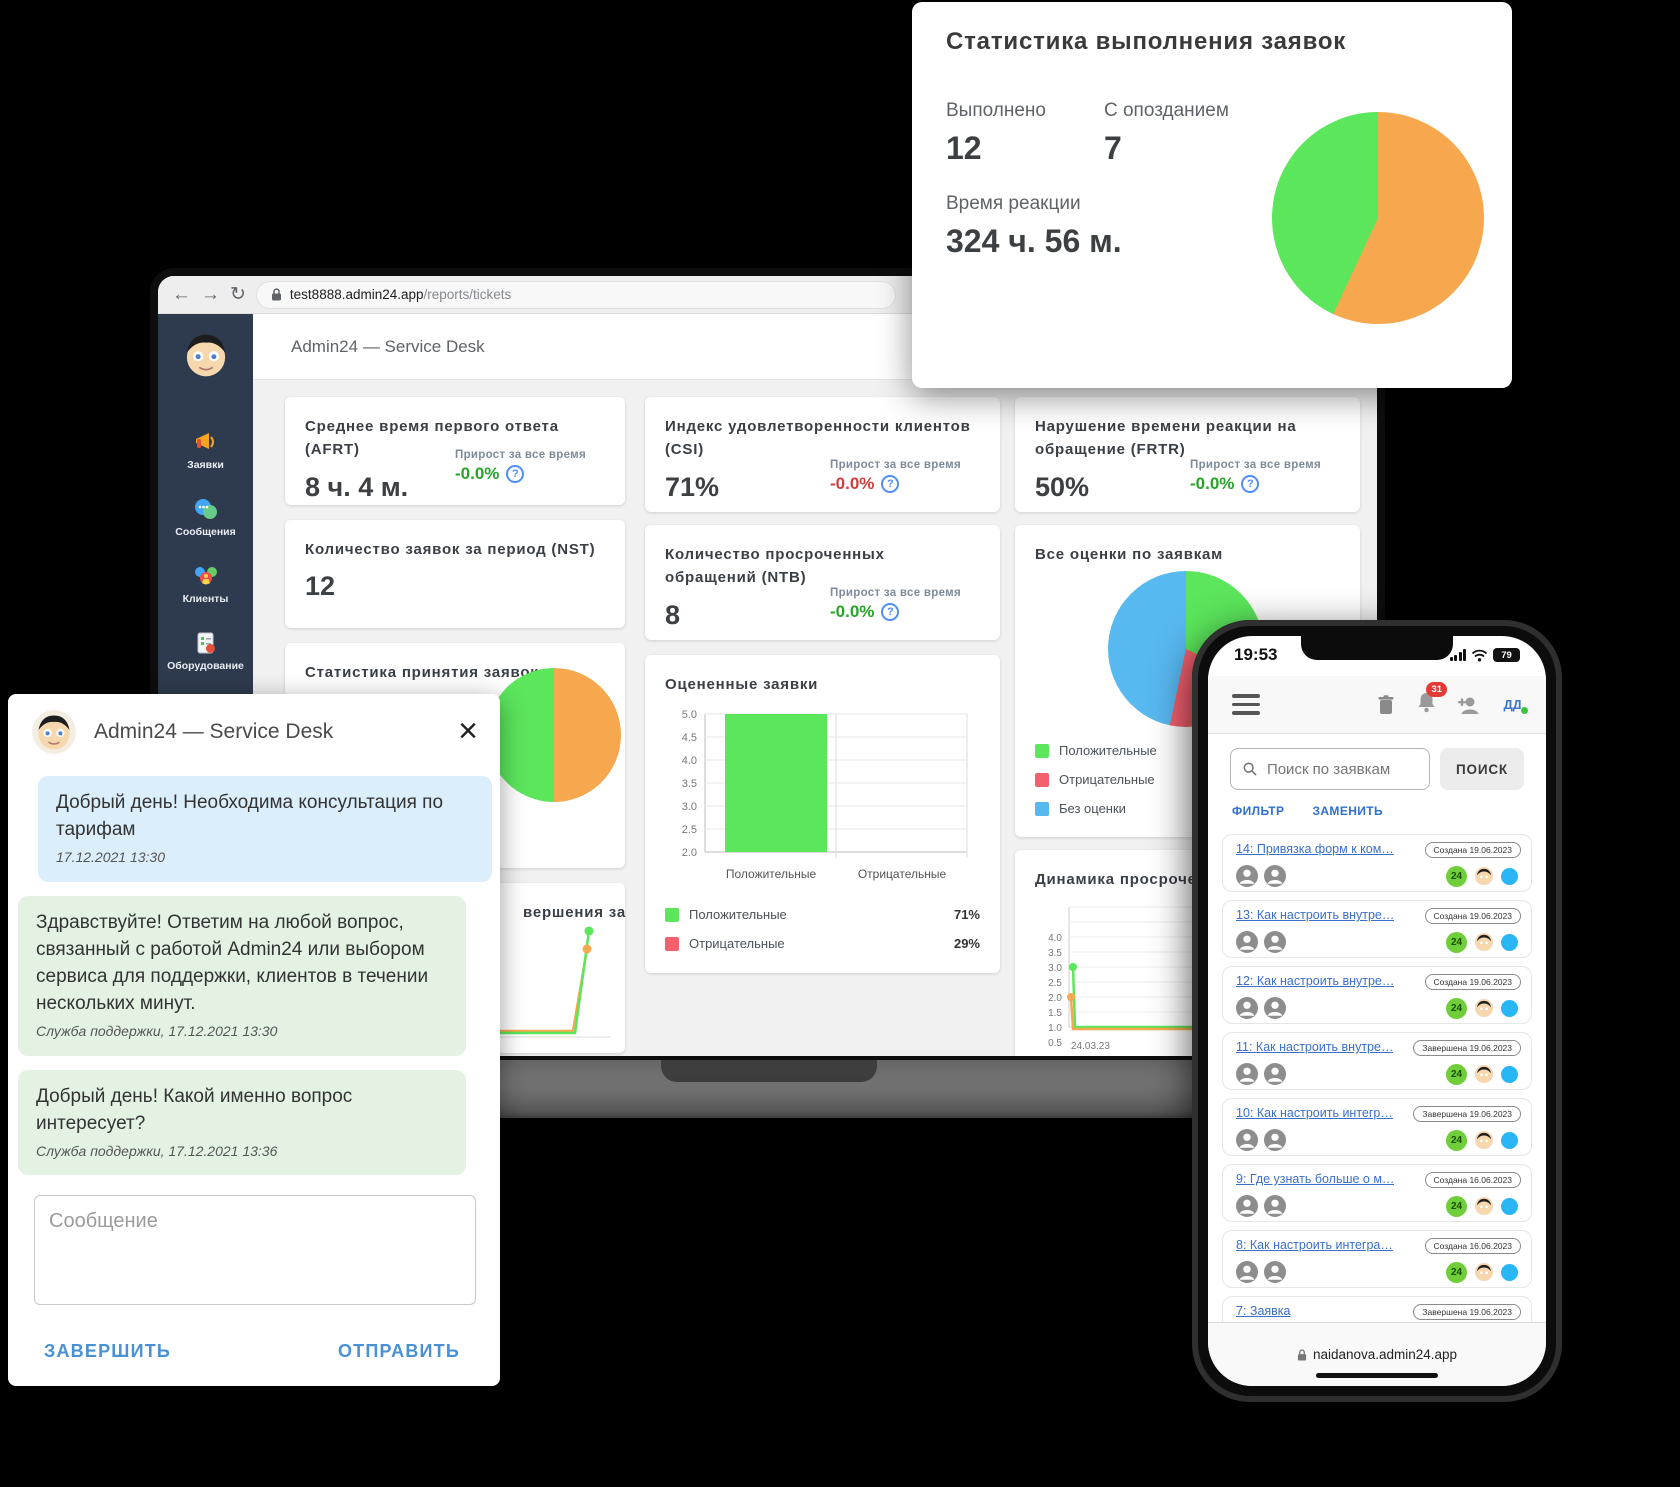 The height and width of the screenshot is (1487, 1680). Describe the element at coordinates (1348, 811) in the screenshot. I see `replace-link: ЗАМЕНИТЬ` at that location.